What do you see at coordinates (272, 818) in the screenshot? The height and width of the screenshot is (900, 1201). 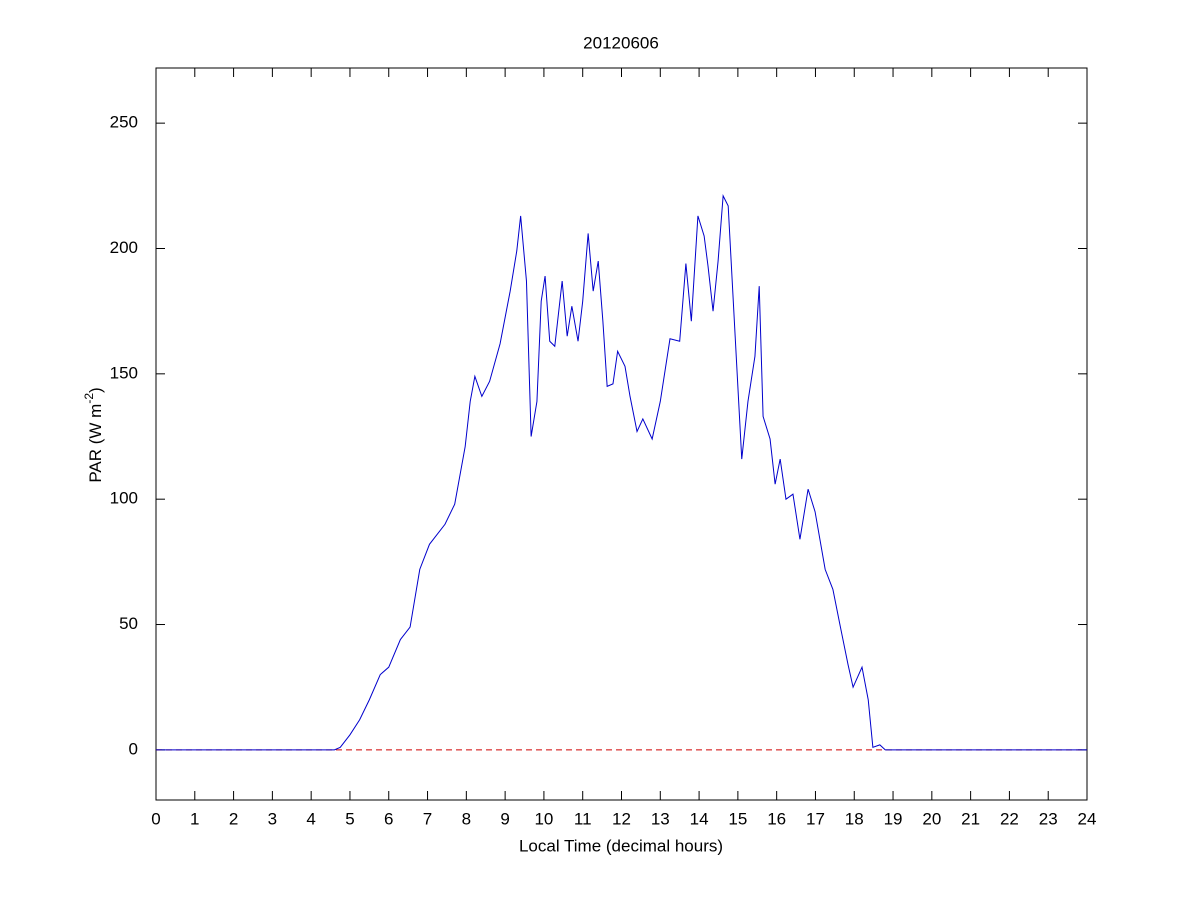 I see `x-tick-label: 3` at bounding box center [272, 818].